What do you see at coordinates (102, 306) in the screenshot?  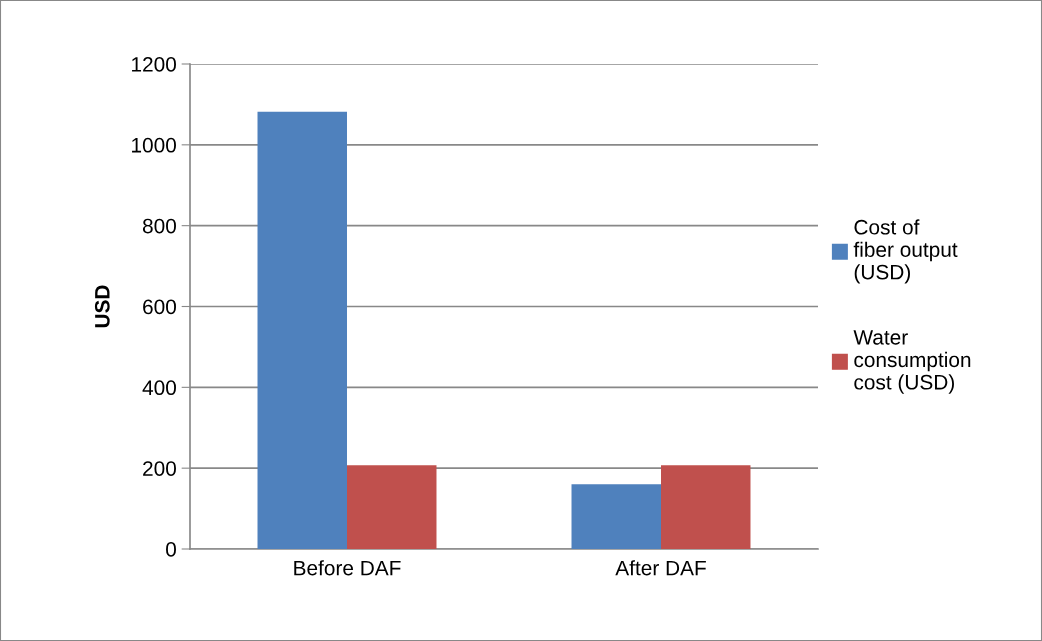 I see `y-axis-title: USD` at bounding box center [102, 306].